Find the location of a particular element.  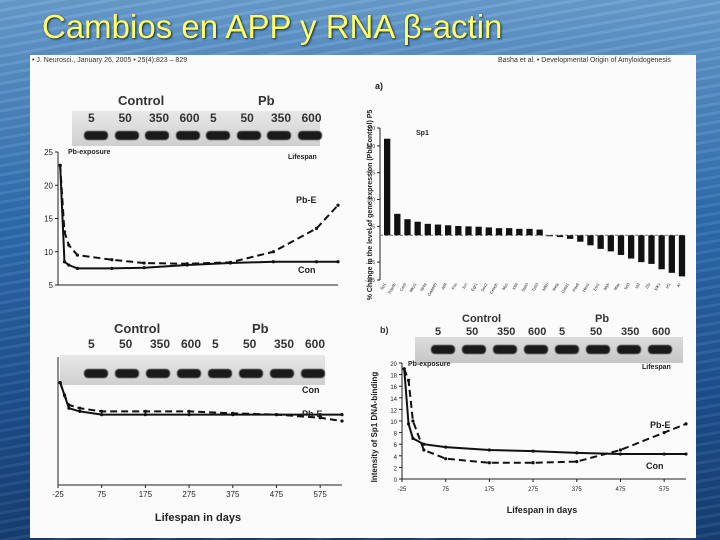

panel-b-chart-y-tick-label: 10 is located at coordinates (393, 423).